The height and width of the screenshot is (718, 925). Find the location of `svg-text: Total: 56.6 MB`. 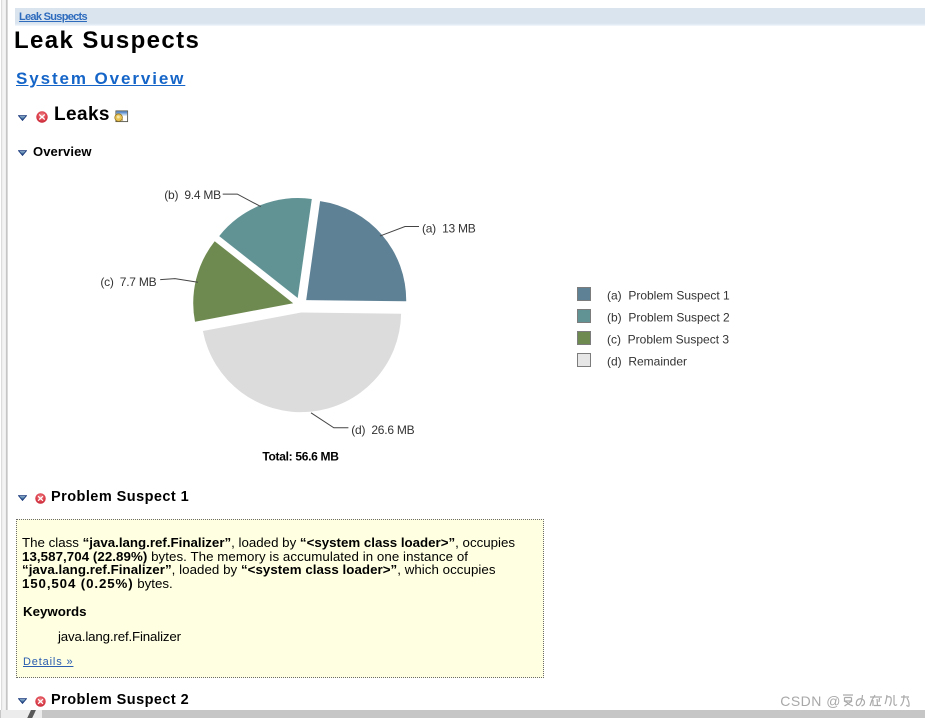

svg-text: Total: 56.6 MB is located at coordinates (300, 456).